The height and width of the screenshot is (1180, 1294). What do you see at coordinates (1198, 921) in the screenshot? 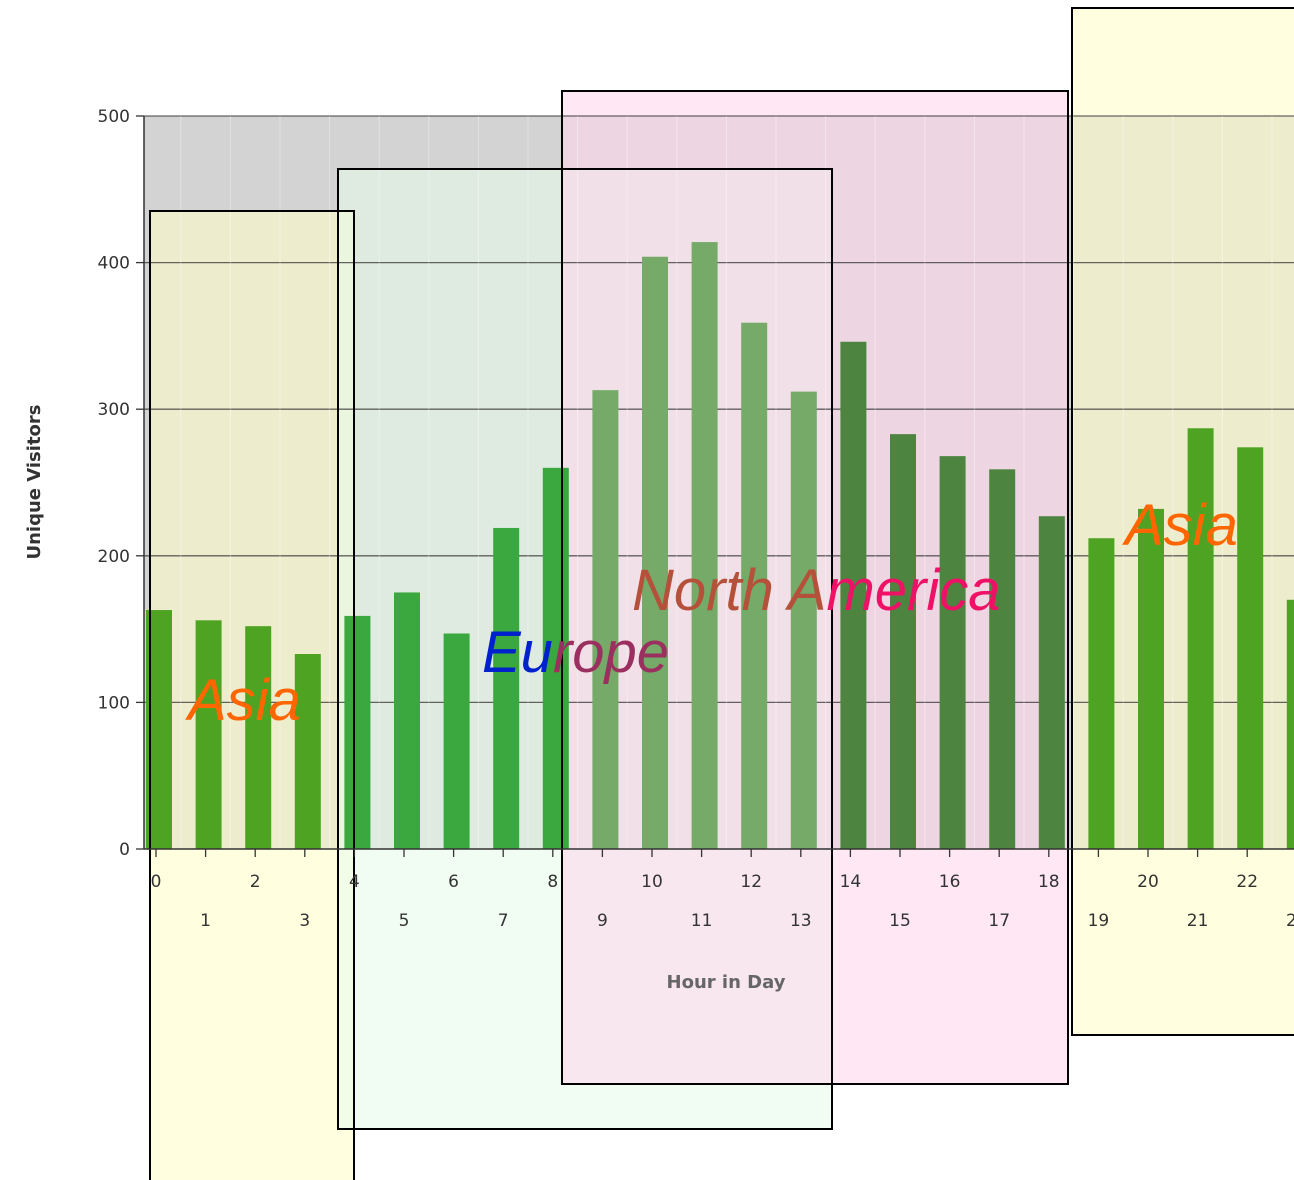
I see `x-tick-label: 21` at bounding box center [1198, 921].